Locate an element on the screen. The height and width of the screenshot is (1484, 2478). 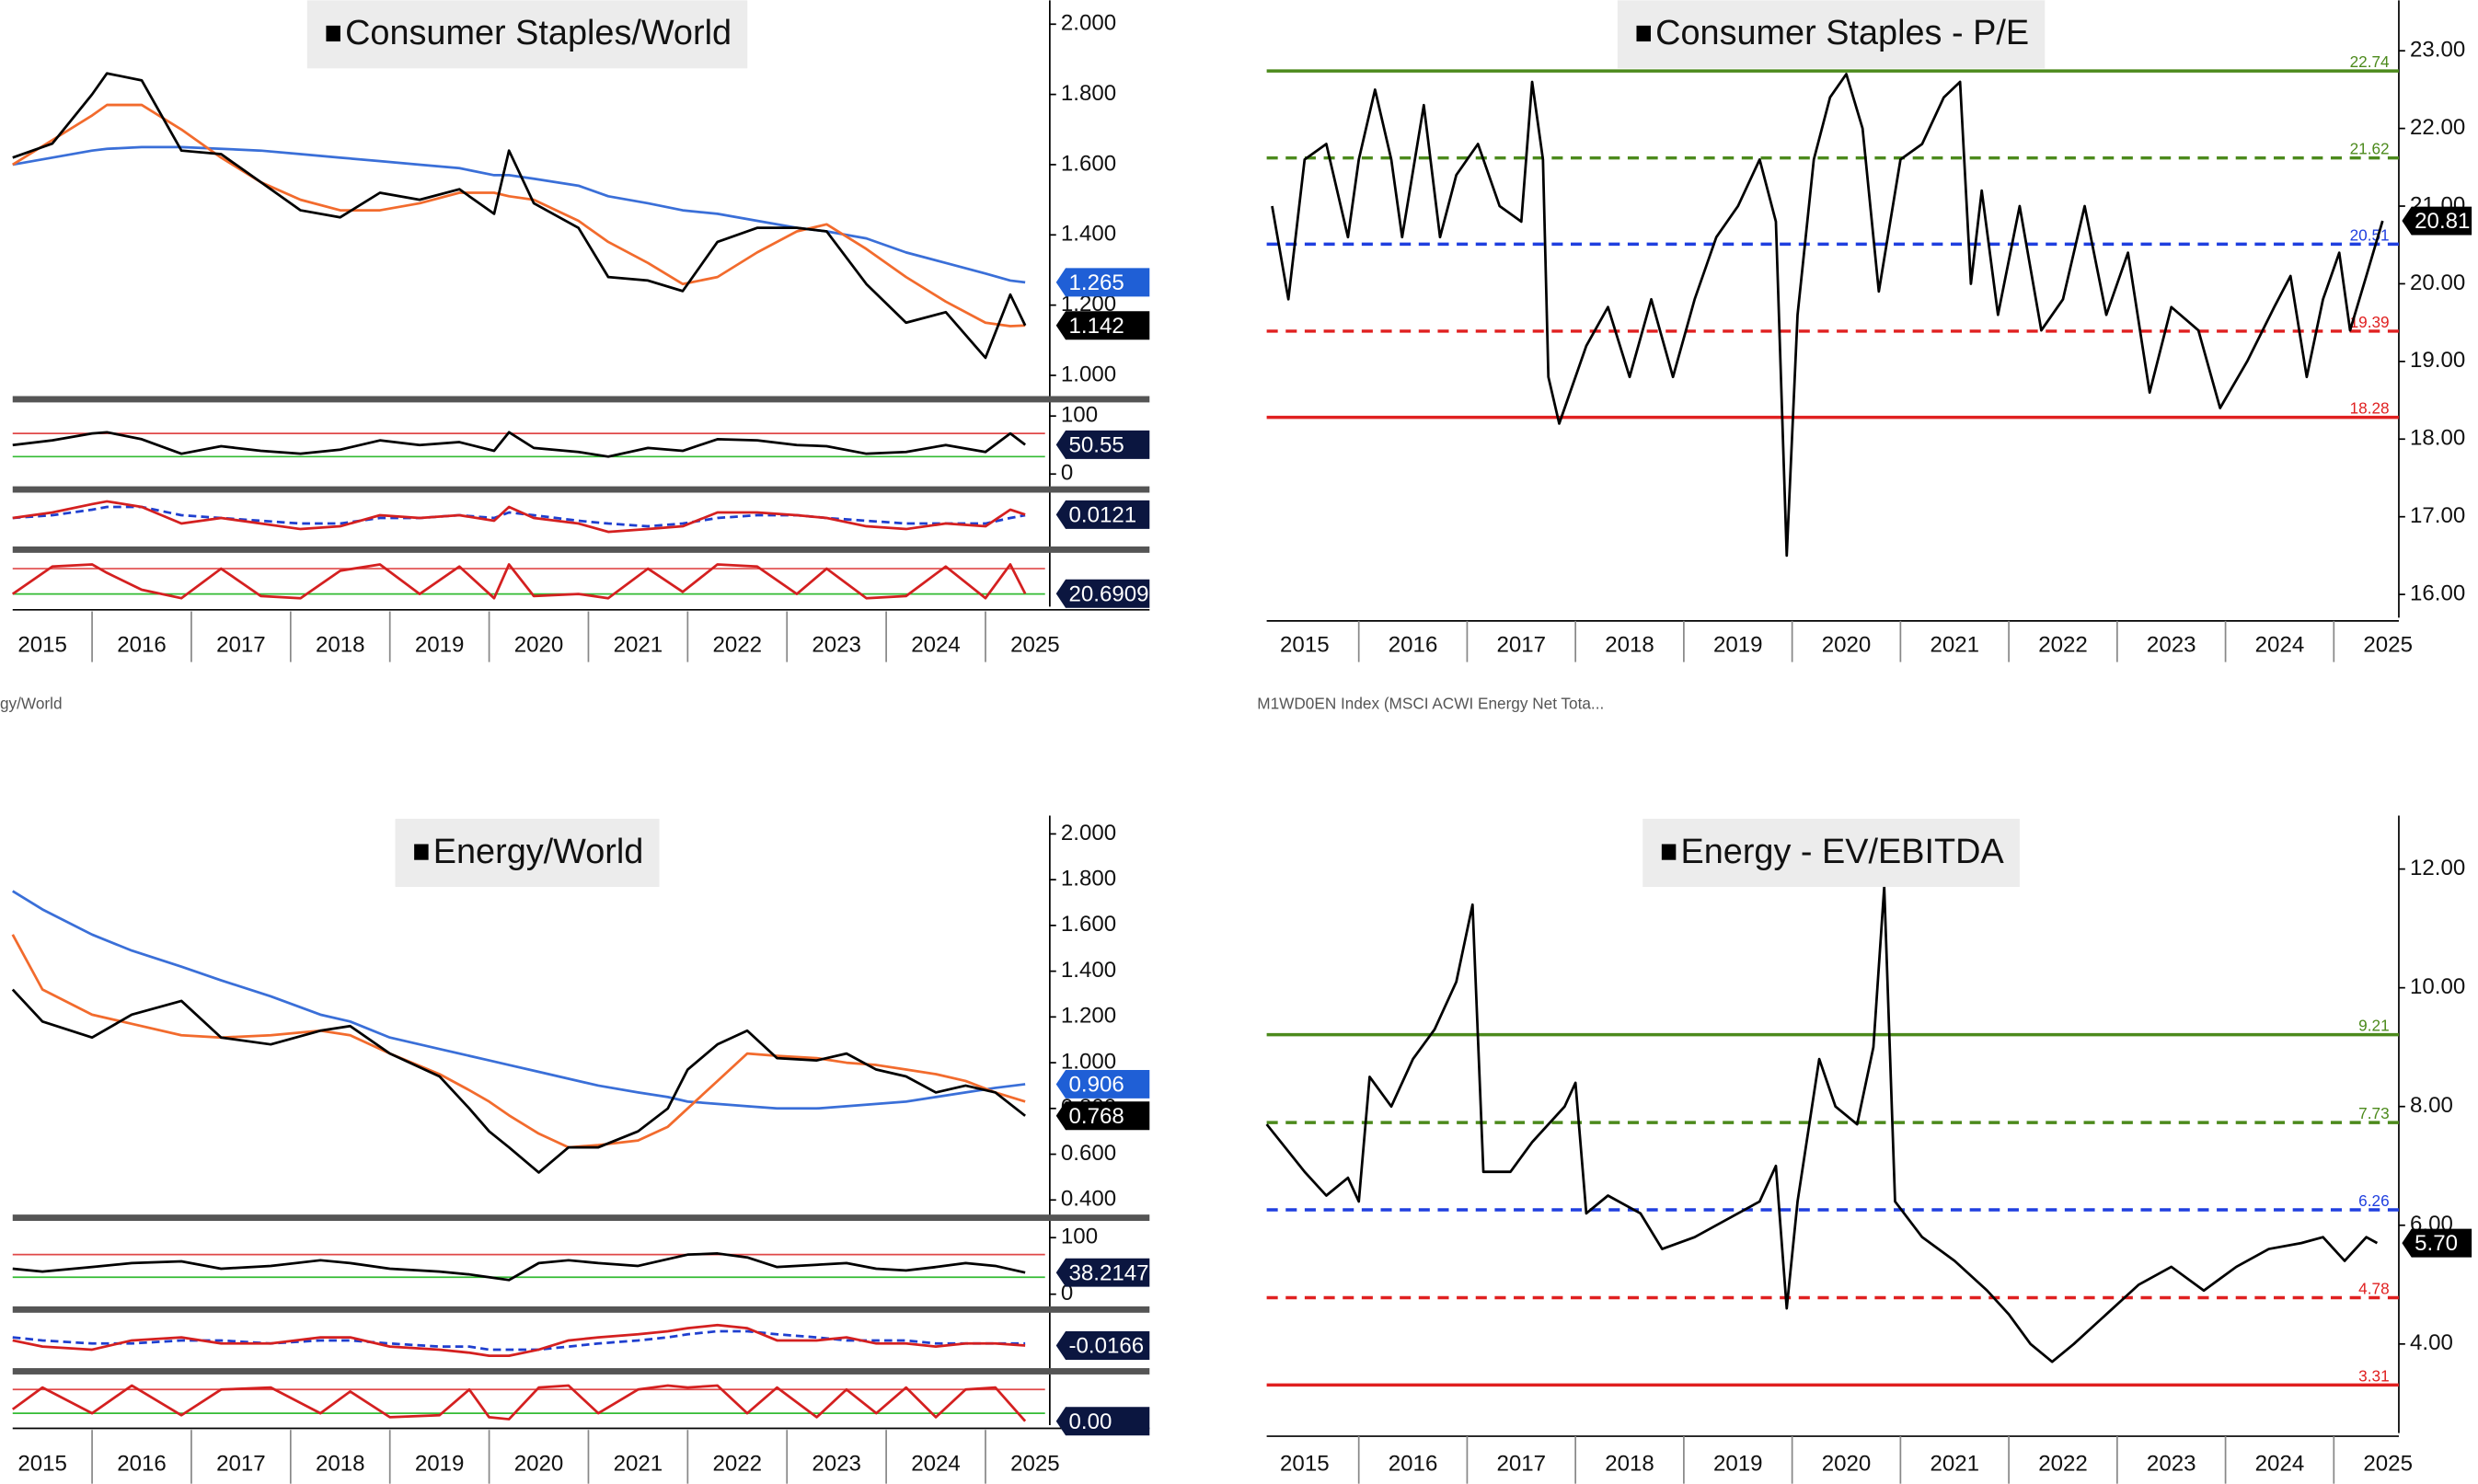
value-tag-label: -0.0166 is located at coordinates (1107, 1346).